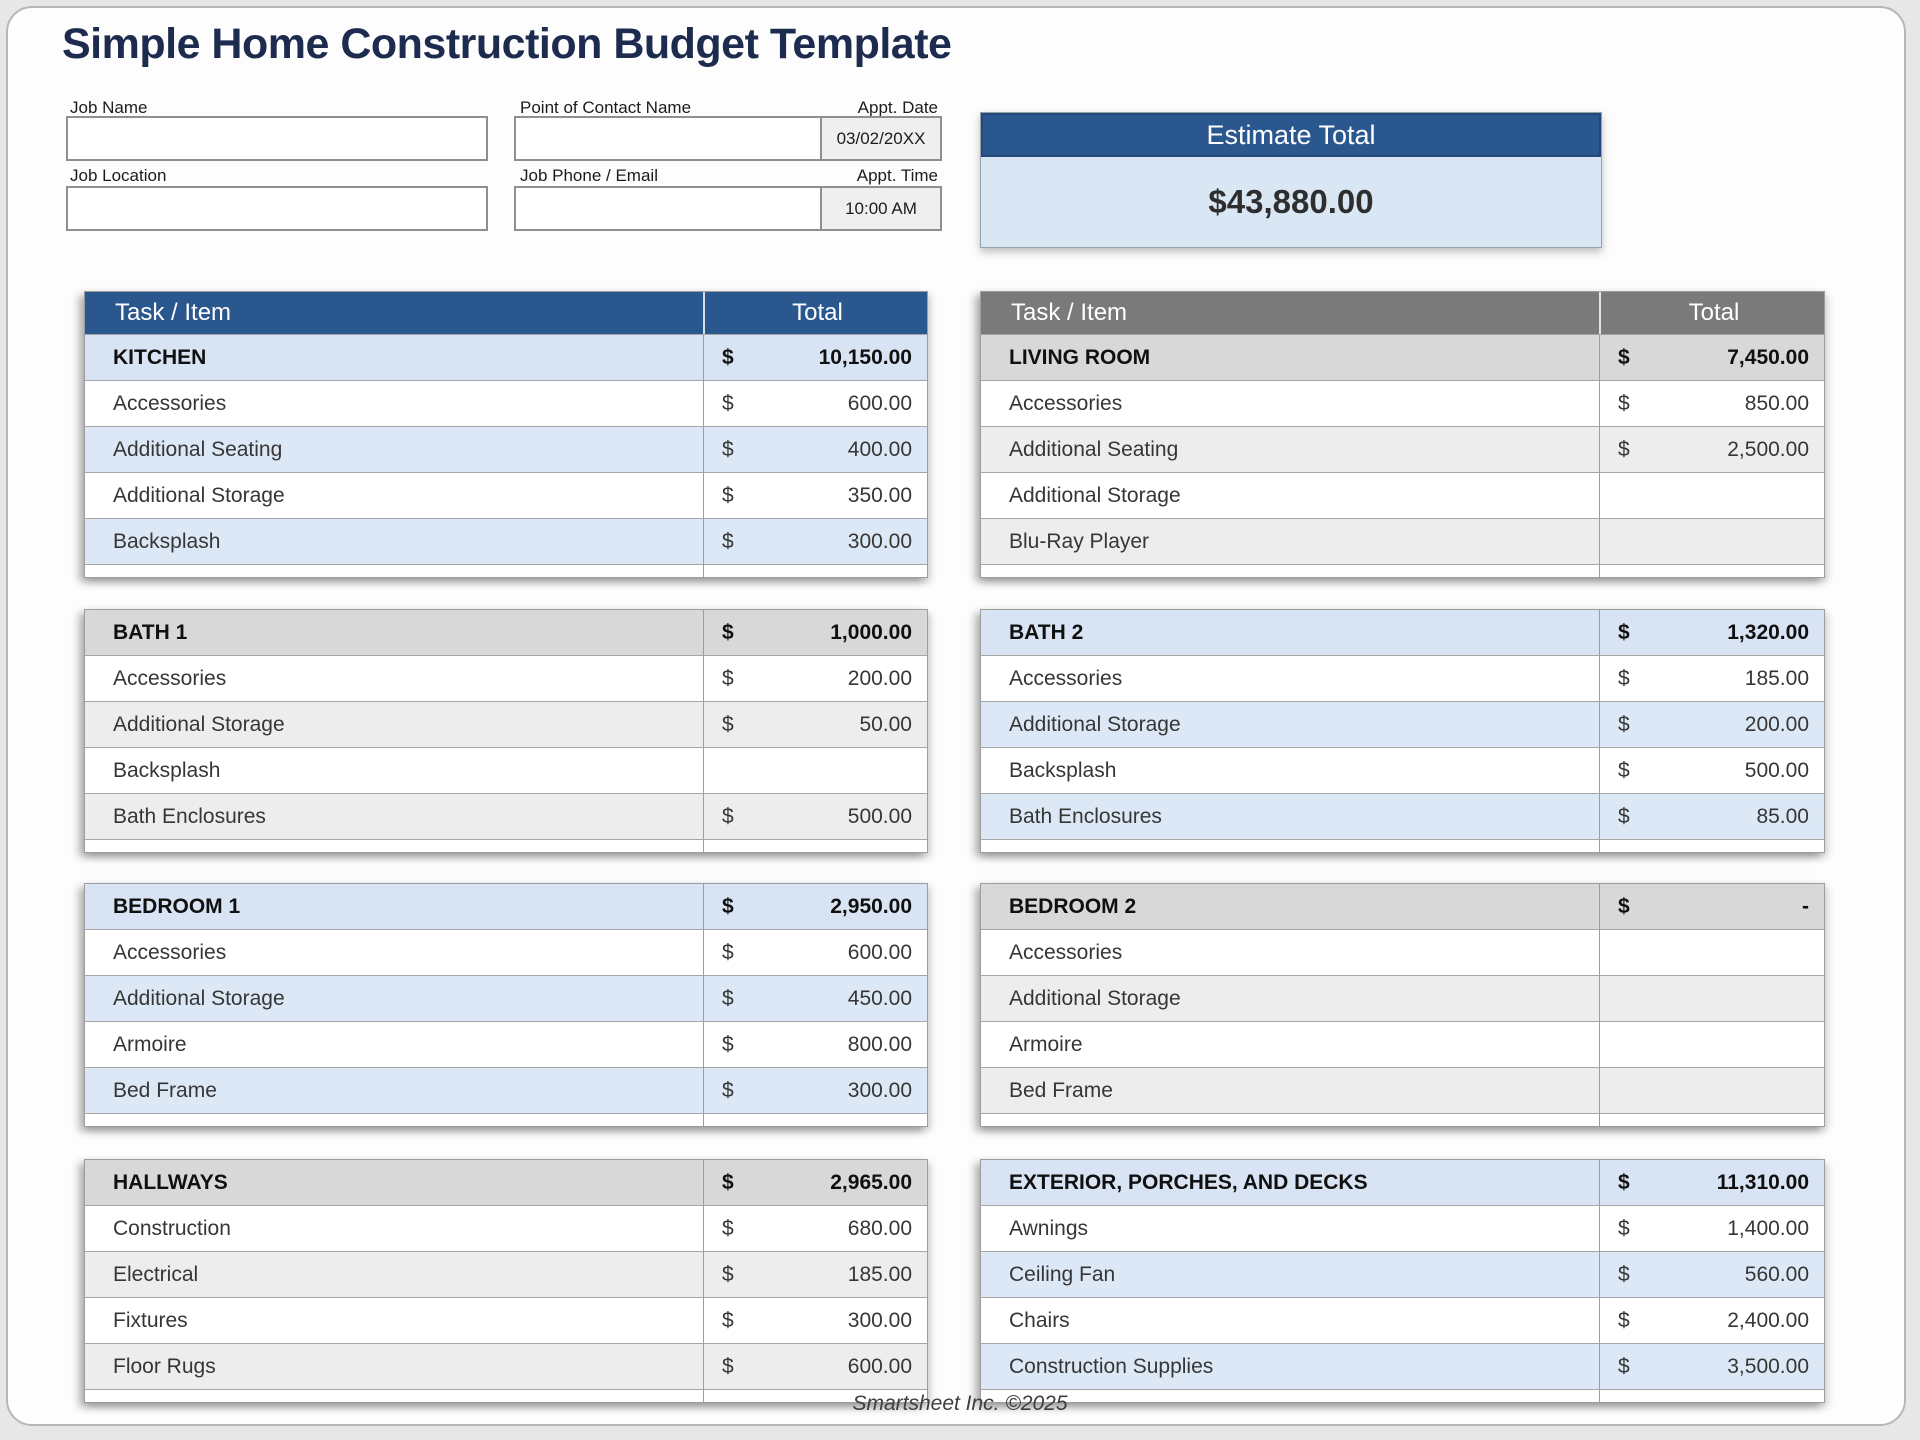  I want to click on table-row: Backsplash $300.00, so click(506, 541).